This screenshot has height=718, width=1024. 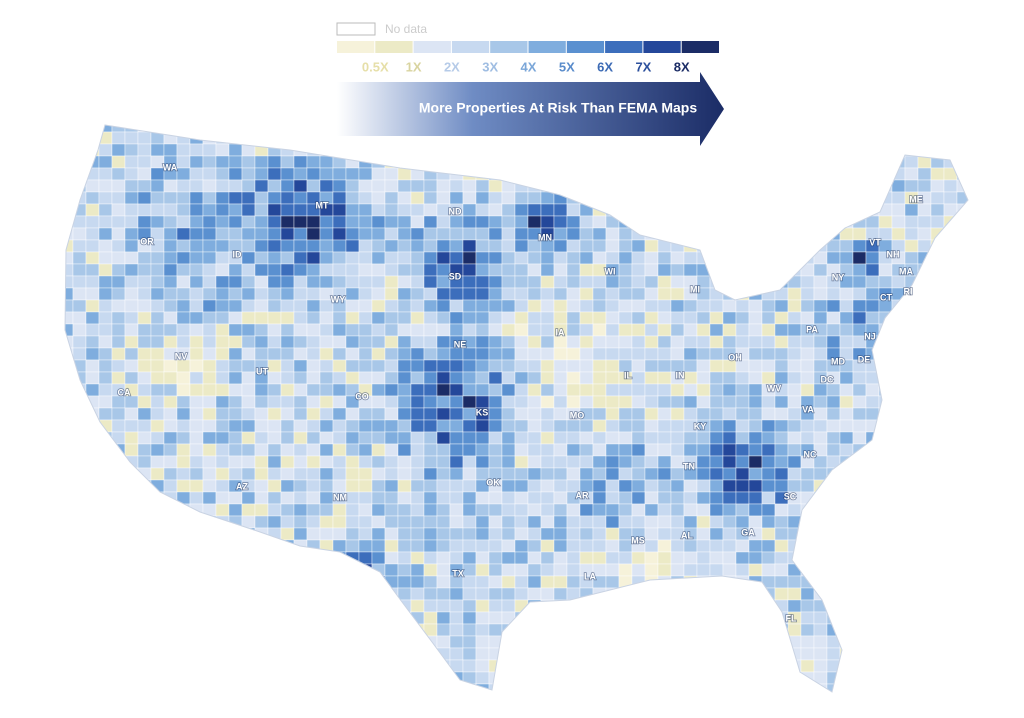 I want to click on state-label: WV, so click(x=774, y=388).